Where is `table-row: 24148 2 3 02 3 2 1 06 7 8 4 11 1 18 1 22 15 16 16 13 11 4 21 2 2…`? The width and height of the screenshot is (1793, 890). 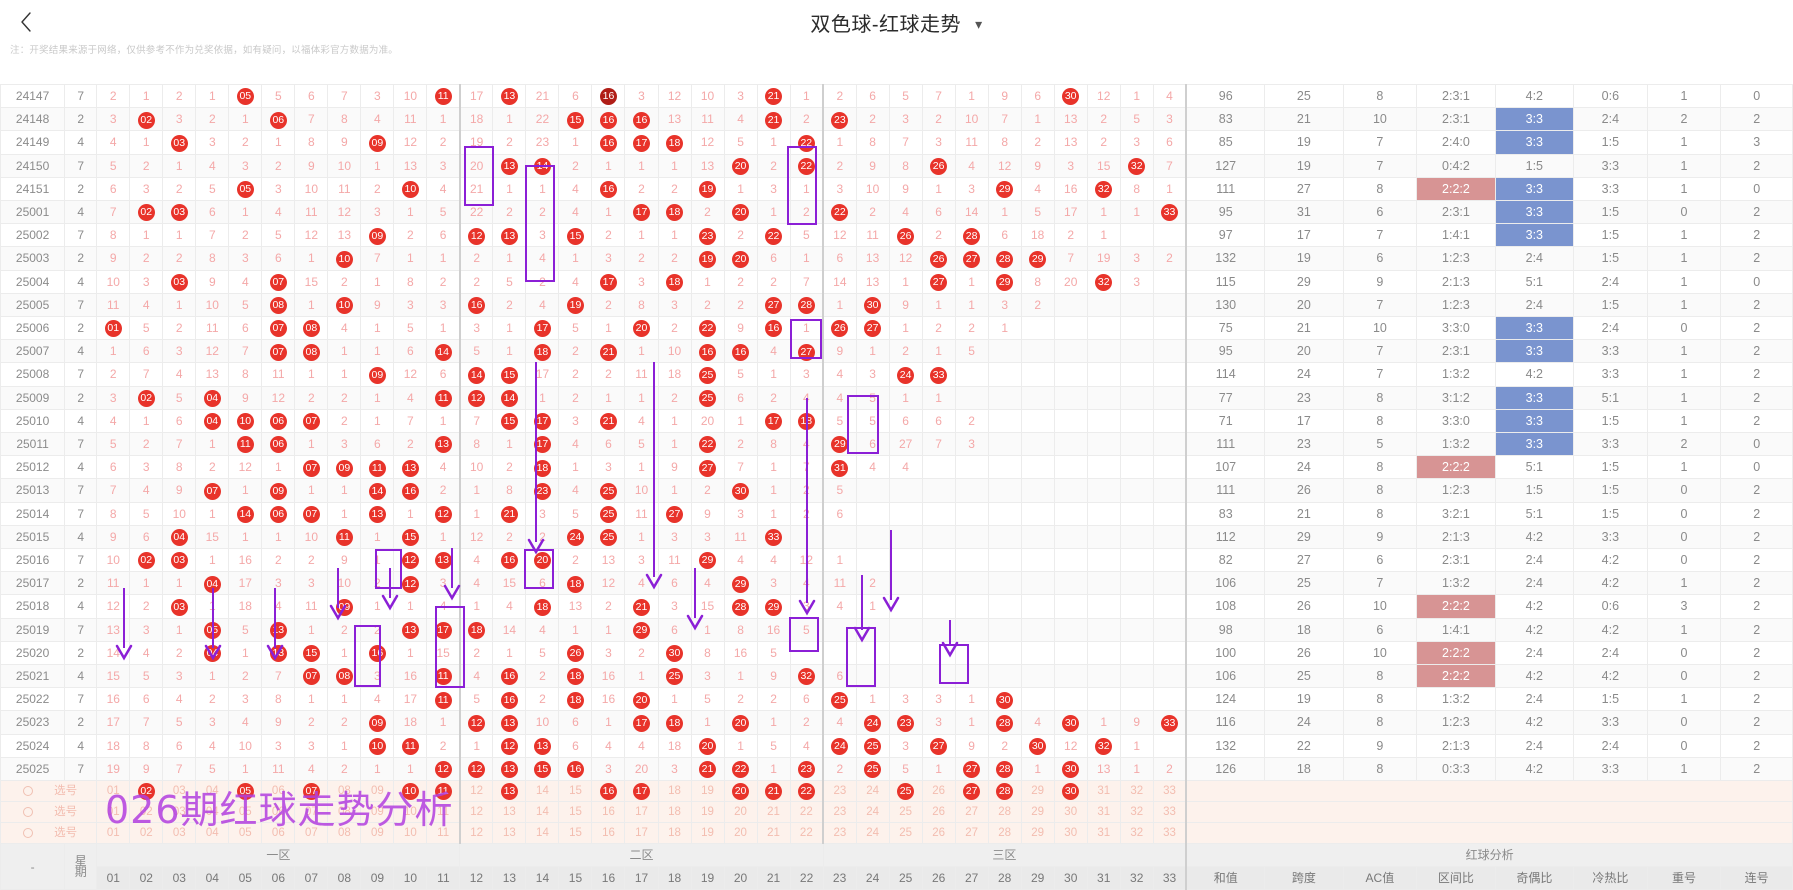
table-row: 24148 2 3 02 3 2 1 06 7 8 4 11 1 18 1 22 15 16 16 13 11 4 21 2 2… is located at coordinates (896, 119).